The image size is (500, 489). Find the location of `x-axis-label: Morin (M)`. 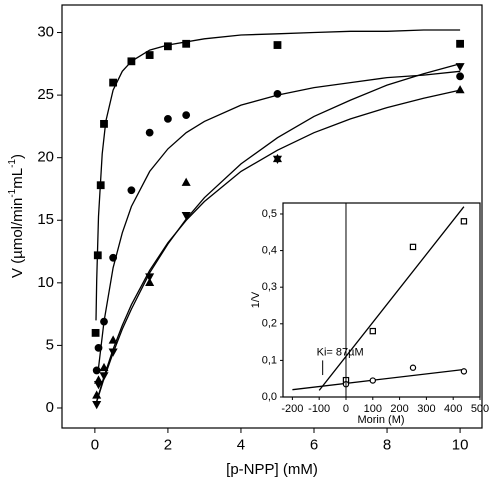

x-axis-label: Morin (M) is located at coordinates (380, 420).